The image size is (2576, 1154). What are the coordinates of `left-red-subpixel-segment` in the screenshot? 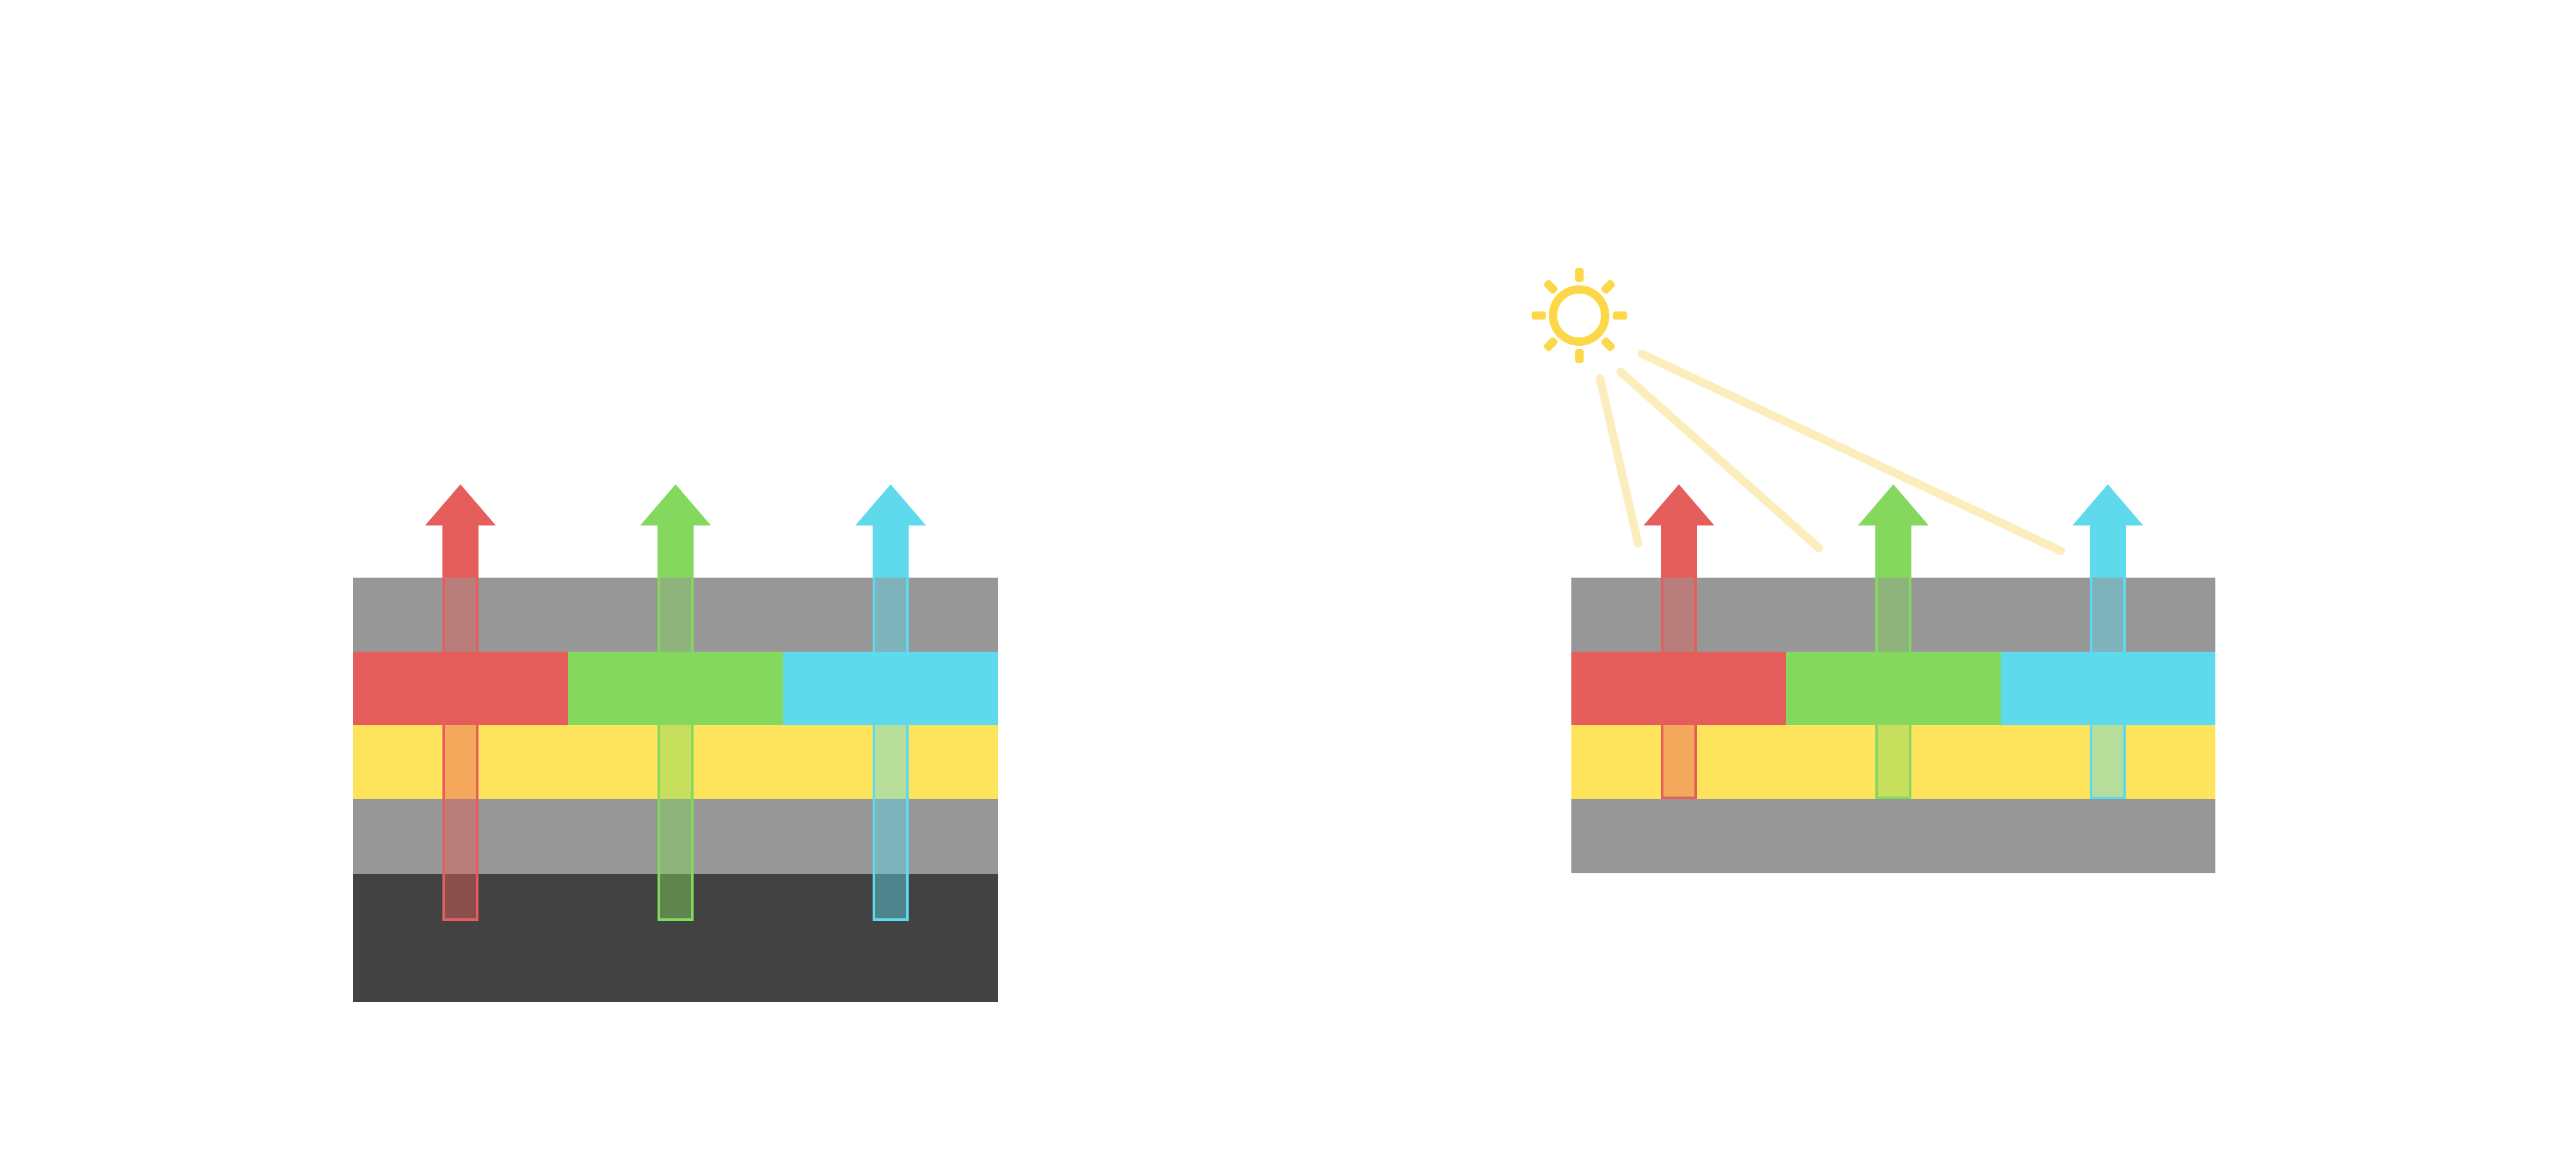 It's located at (461, 688).